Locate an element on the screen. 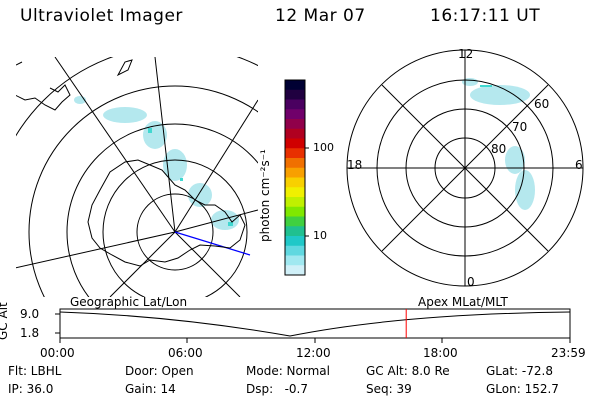 Image resolution: width=600 pixels, height=400 pixels. footer-glat: GLat: -72.8 is located at coordinates (519, 371).